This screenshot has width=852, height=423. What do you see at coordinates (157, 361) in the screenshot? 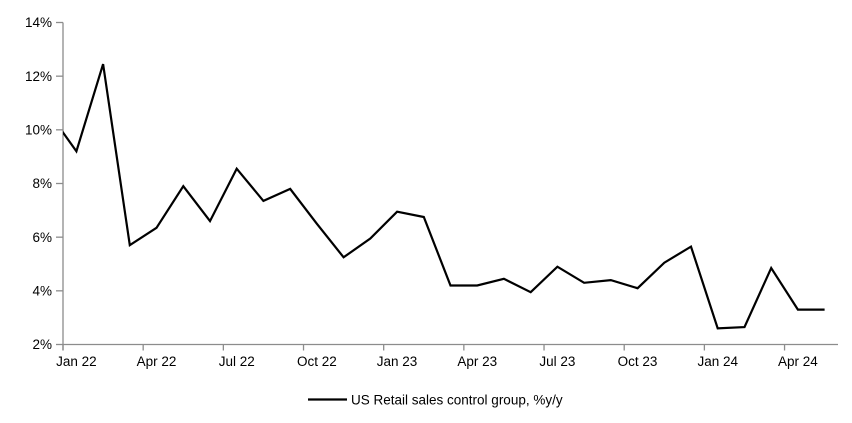
I see `x-tick-label: Apr 22` at bounding box center [157, 361].